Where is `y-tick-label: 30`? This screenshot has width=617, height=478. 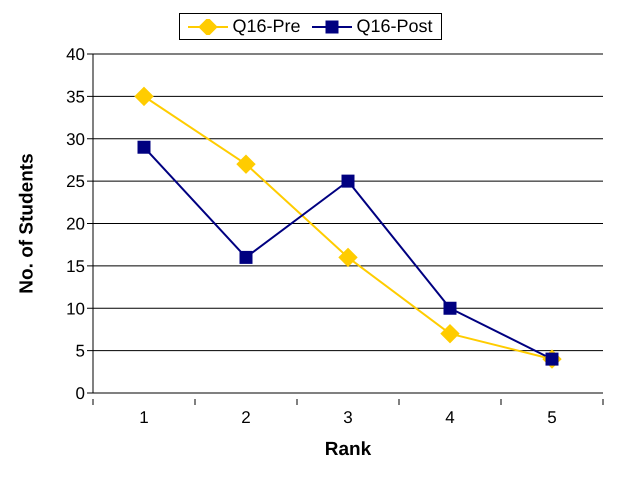 y-tick-label: 30 is located at coordinates (75, 139).